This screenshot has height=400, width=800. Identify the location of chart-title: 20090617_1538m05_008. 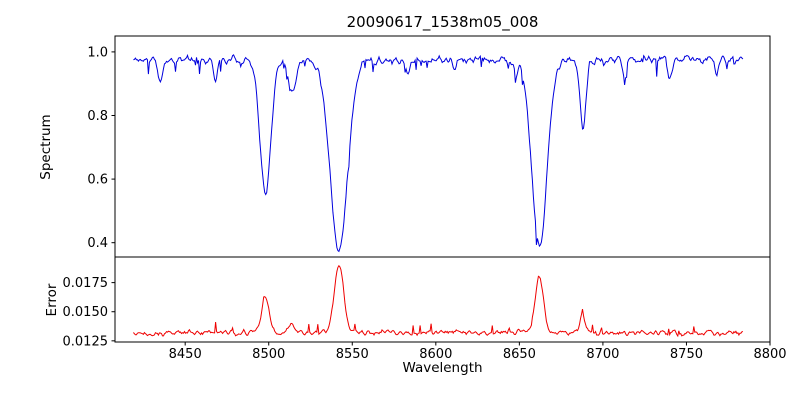
(442, 22).